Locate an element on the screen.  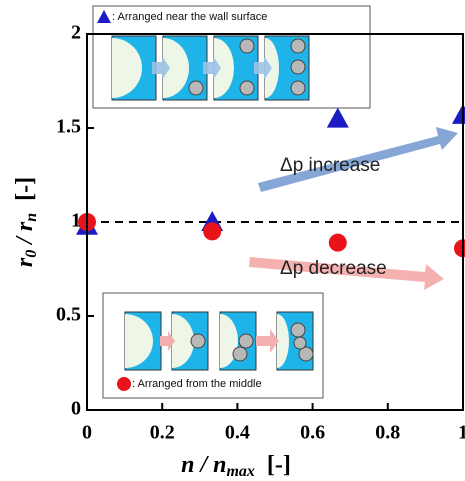
y-tick-label: 0.5 is located at coordinates (68, 315).